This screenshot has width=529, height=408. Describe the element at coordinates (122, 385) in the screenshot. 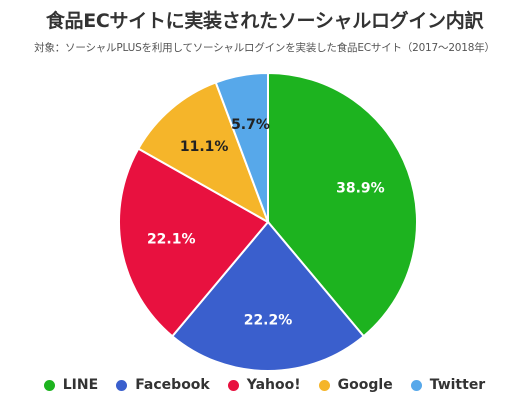

I see `legend-swatch-facebook` at that location.